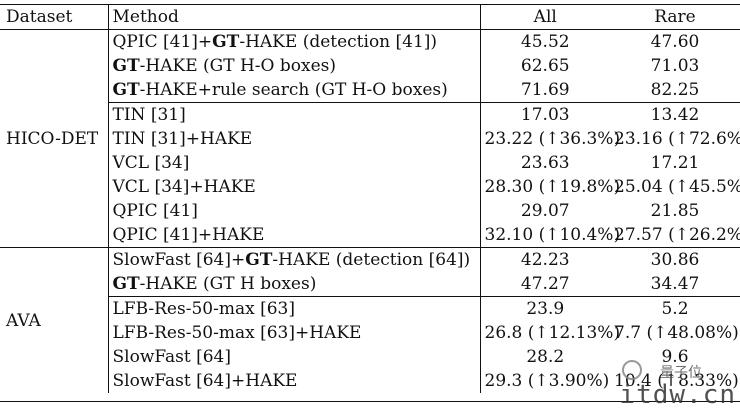  What do you see at coordinates (545, 17) in the screenshot?
I see `header-all: All` at bounding box center [545, 17].